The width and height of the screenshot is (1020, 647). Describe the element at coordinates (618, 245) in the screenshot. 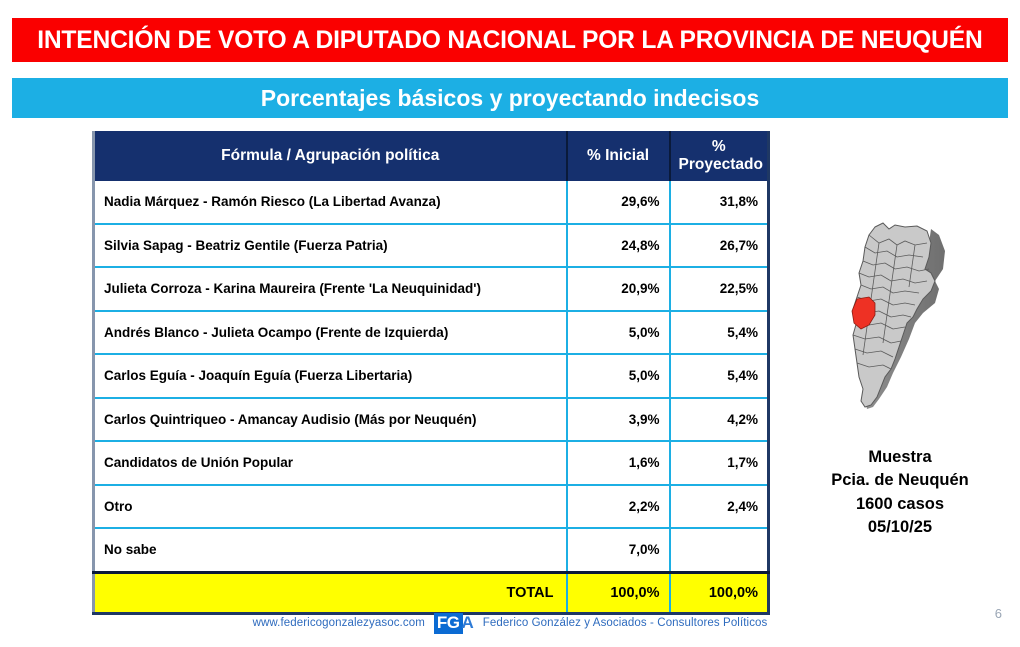

I see `row-inicial: 24,8%` at that location.